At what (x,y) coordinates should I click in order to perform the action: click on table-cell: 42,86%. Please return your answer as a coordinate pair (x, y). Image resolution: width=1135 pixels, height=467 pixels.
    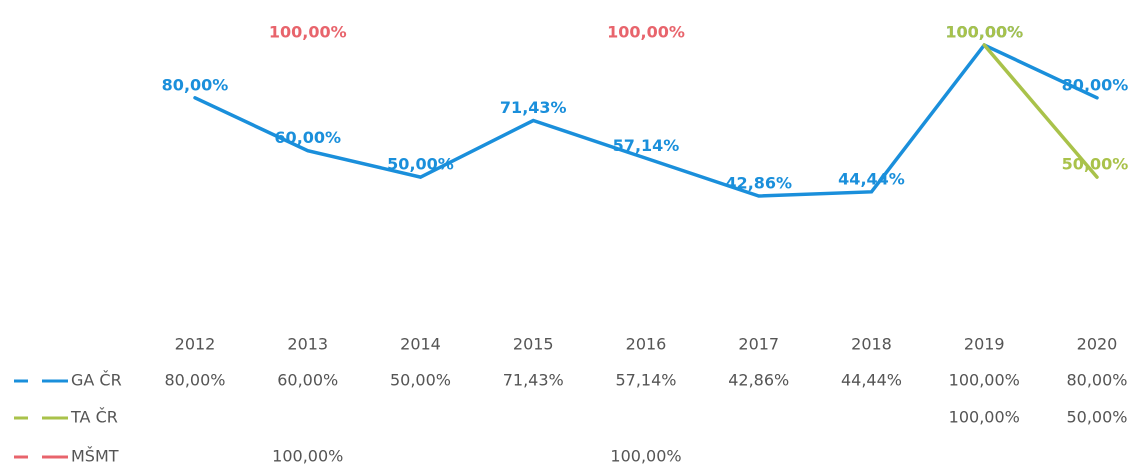
    Looking at the image, I should click on (758, 380).